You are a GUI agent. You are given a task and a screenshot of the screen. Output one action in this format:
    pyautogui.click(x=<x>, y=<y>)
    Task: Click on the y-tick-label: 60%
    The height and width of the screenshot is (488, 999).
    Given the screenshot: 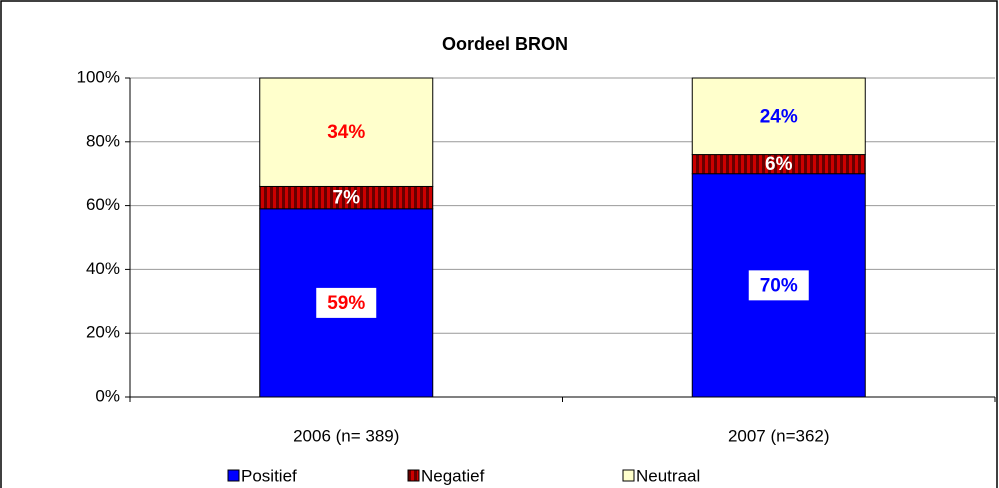 What is the action you would take?
    pyautogui.click(x=103, y=204)
    